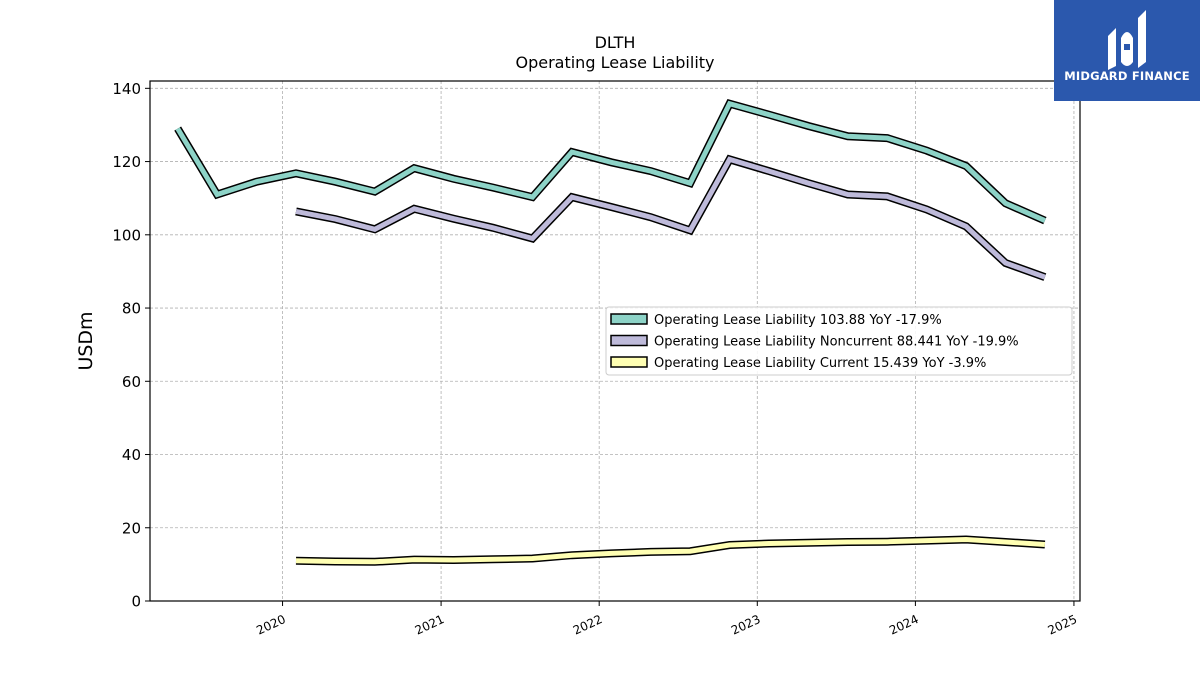 Image resolution: width=1200 pixels, height=675 pixels. I want to click on y-axis-label: USDm, so click(86, 340).